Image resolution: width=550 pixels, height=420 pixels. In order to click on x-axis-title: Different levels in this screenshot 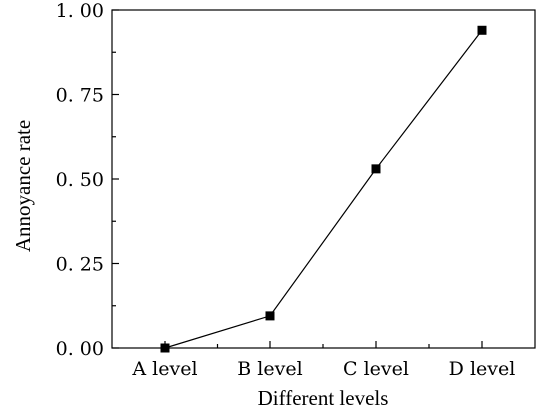, I will do `click(323, 398)`.